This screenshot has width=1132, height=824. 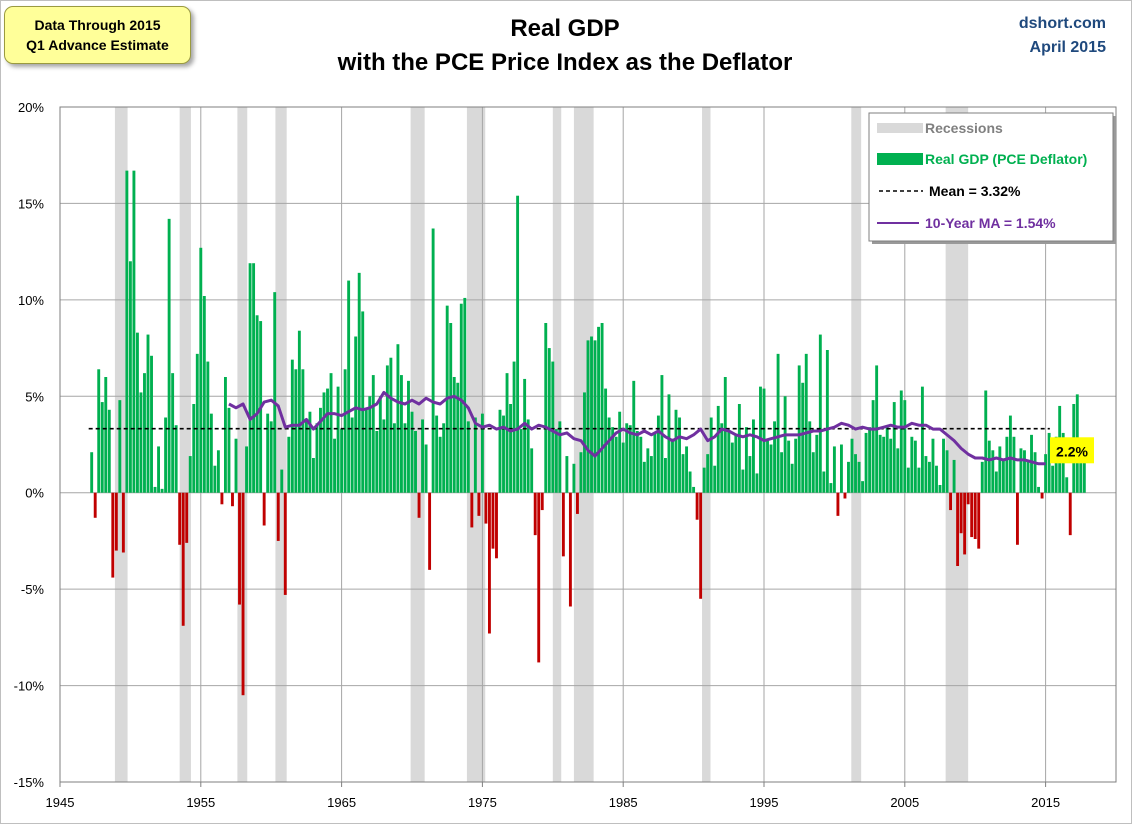 What do you see at coordinates (1072, 451) in the screenshot?
I see `callout-label: 2.2%` at bounding box center [1072, 451].